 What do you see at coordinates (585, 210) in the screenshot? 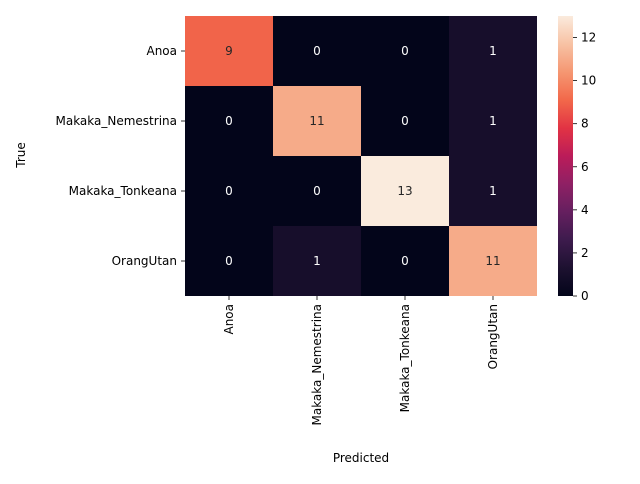
I see `colorbar-tick-label: 4` at bounding box center [585, 210].